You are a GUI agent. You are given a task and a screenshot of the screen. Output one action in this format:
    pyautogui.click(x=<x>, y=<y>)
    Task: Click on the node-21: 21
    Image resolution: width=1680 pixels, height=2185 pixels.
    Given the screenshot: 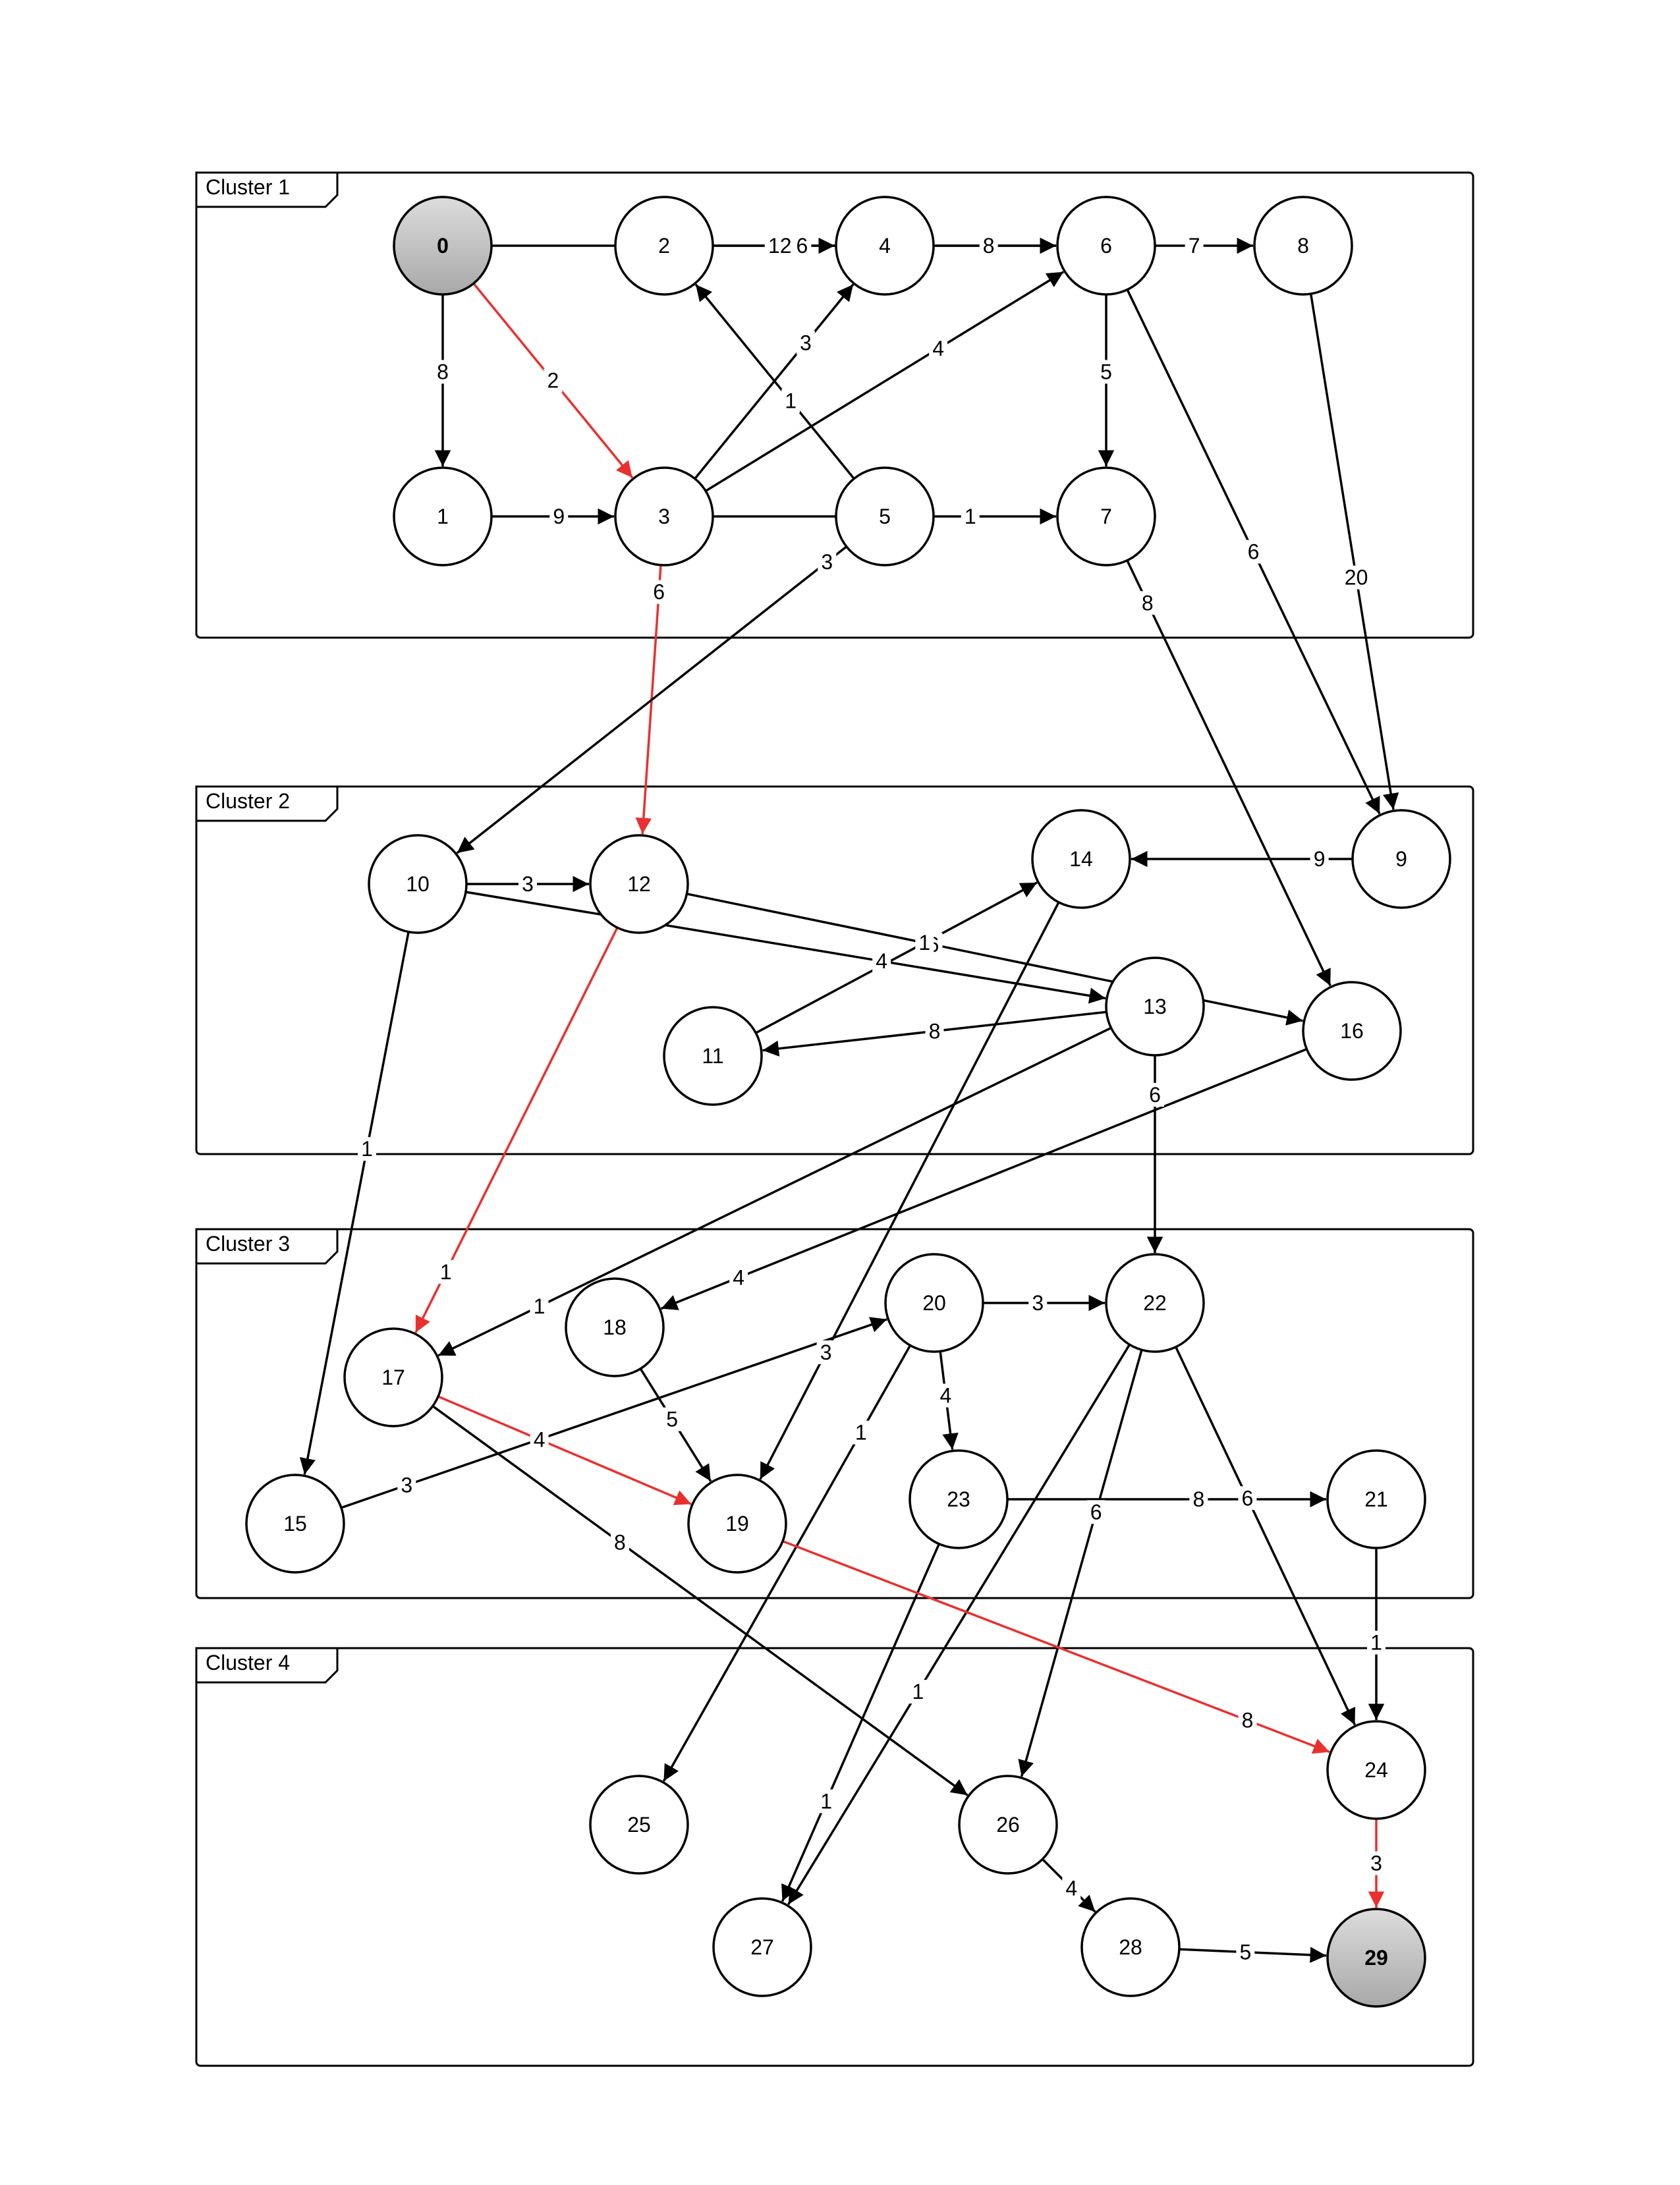 What is the action you would take?
    pyautogui.click(x=1376, y=1499)
    